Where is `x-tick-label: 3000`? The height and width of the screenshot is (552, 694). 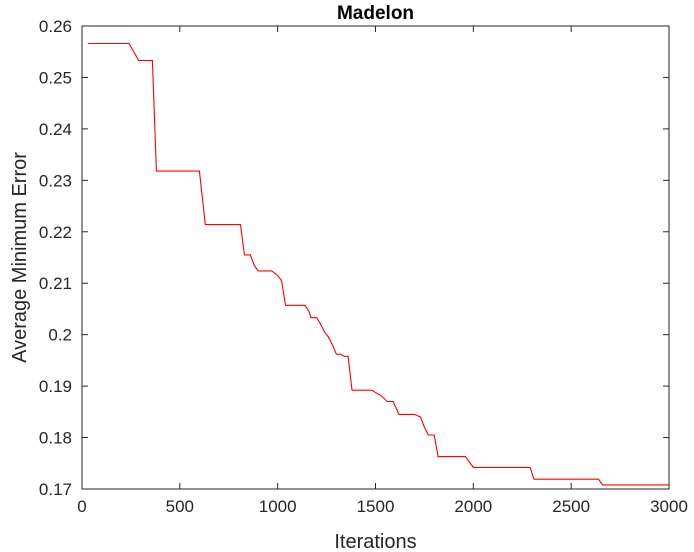 x-tick-label: 3000 is located at coordinates (669, 506).